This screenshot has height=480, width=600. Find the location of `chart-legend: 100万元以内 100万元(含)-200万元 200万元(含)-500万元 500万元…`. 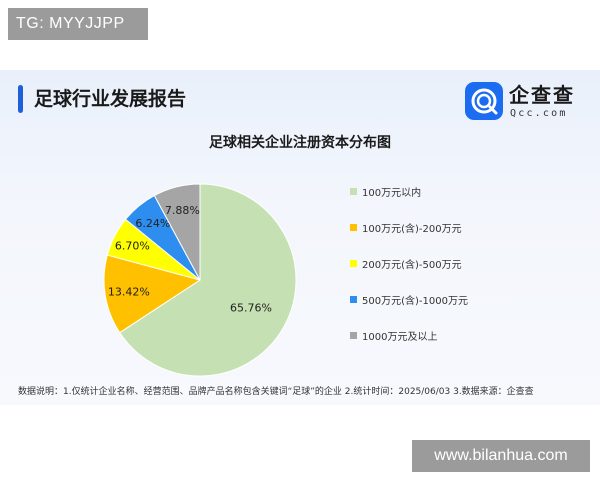

chart-legend: 100万元以内 100万元(含)-200万元 200万元(含)-500万元 500万元… is located at coordinates (409, 272).